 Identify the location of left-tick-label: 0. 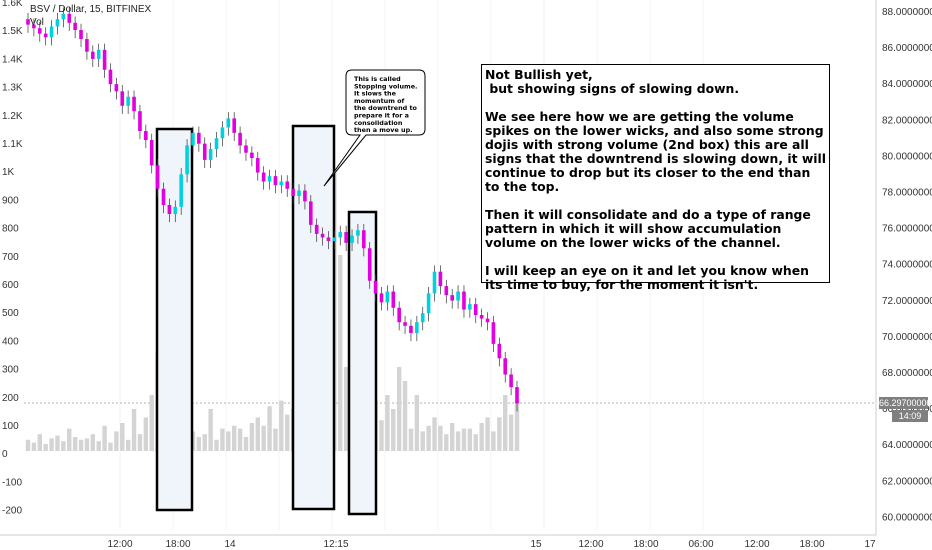
(5, 454).